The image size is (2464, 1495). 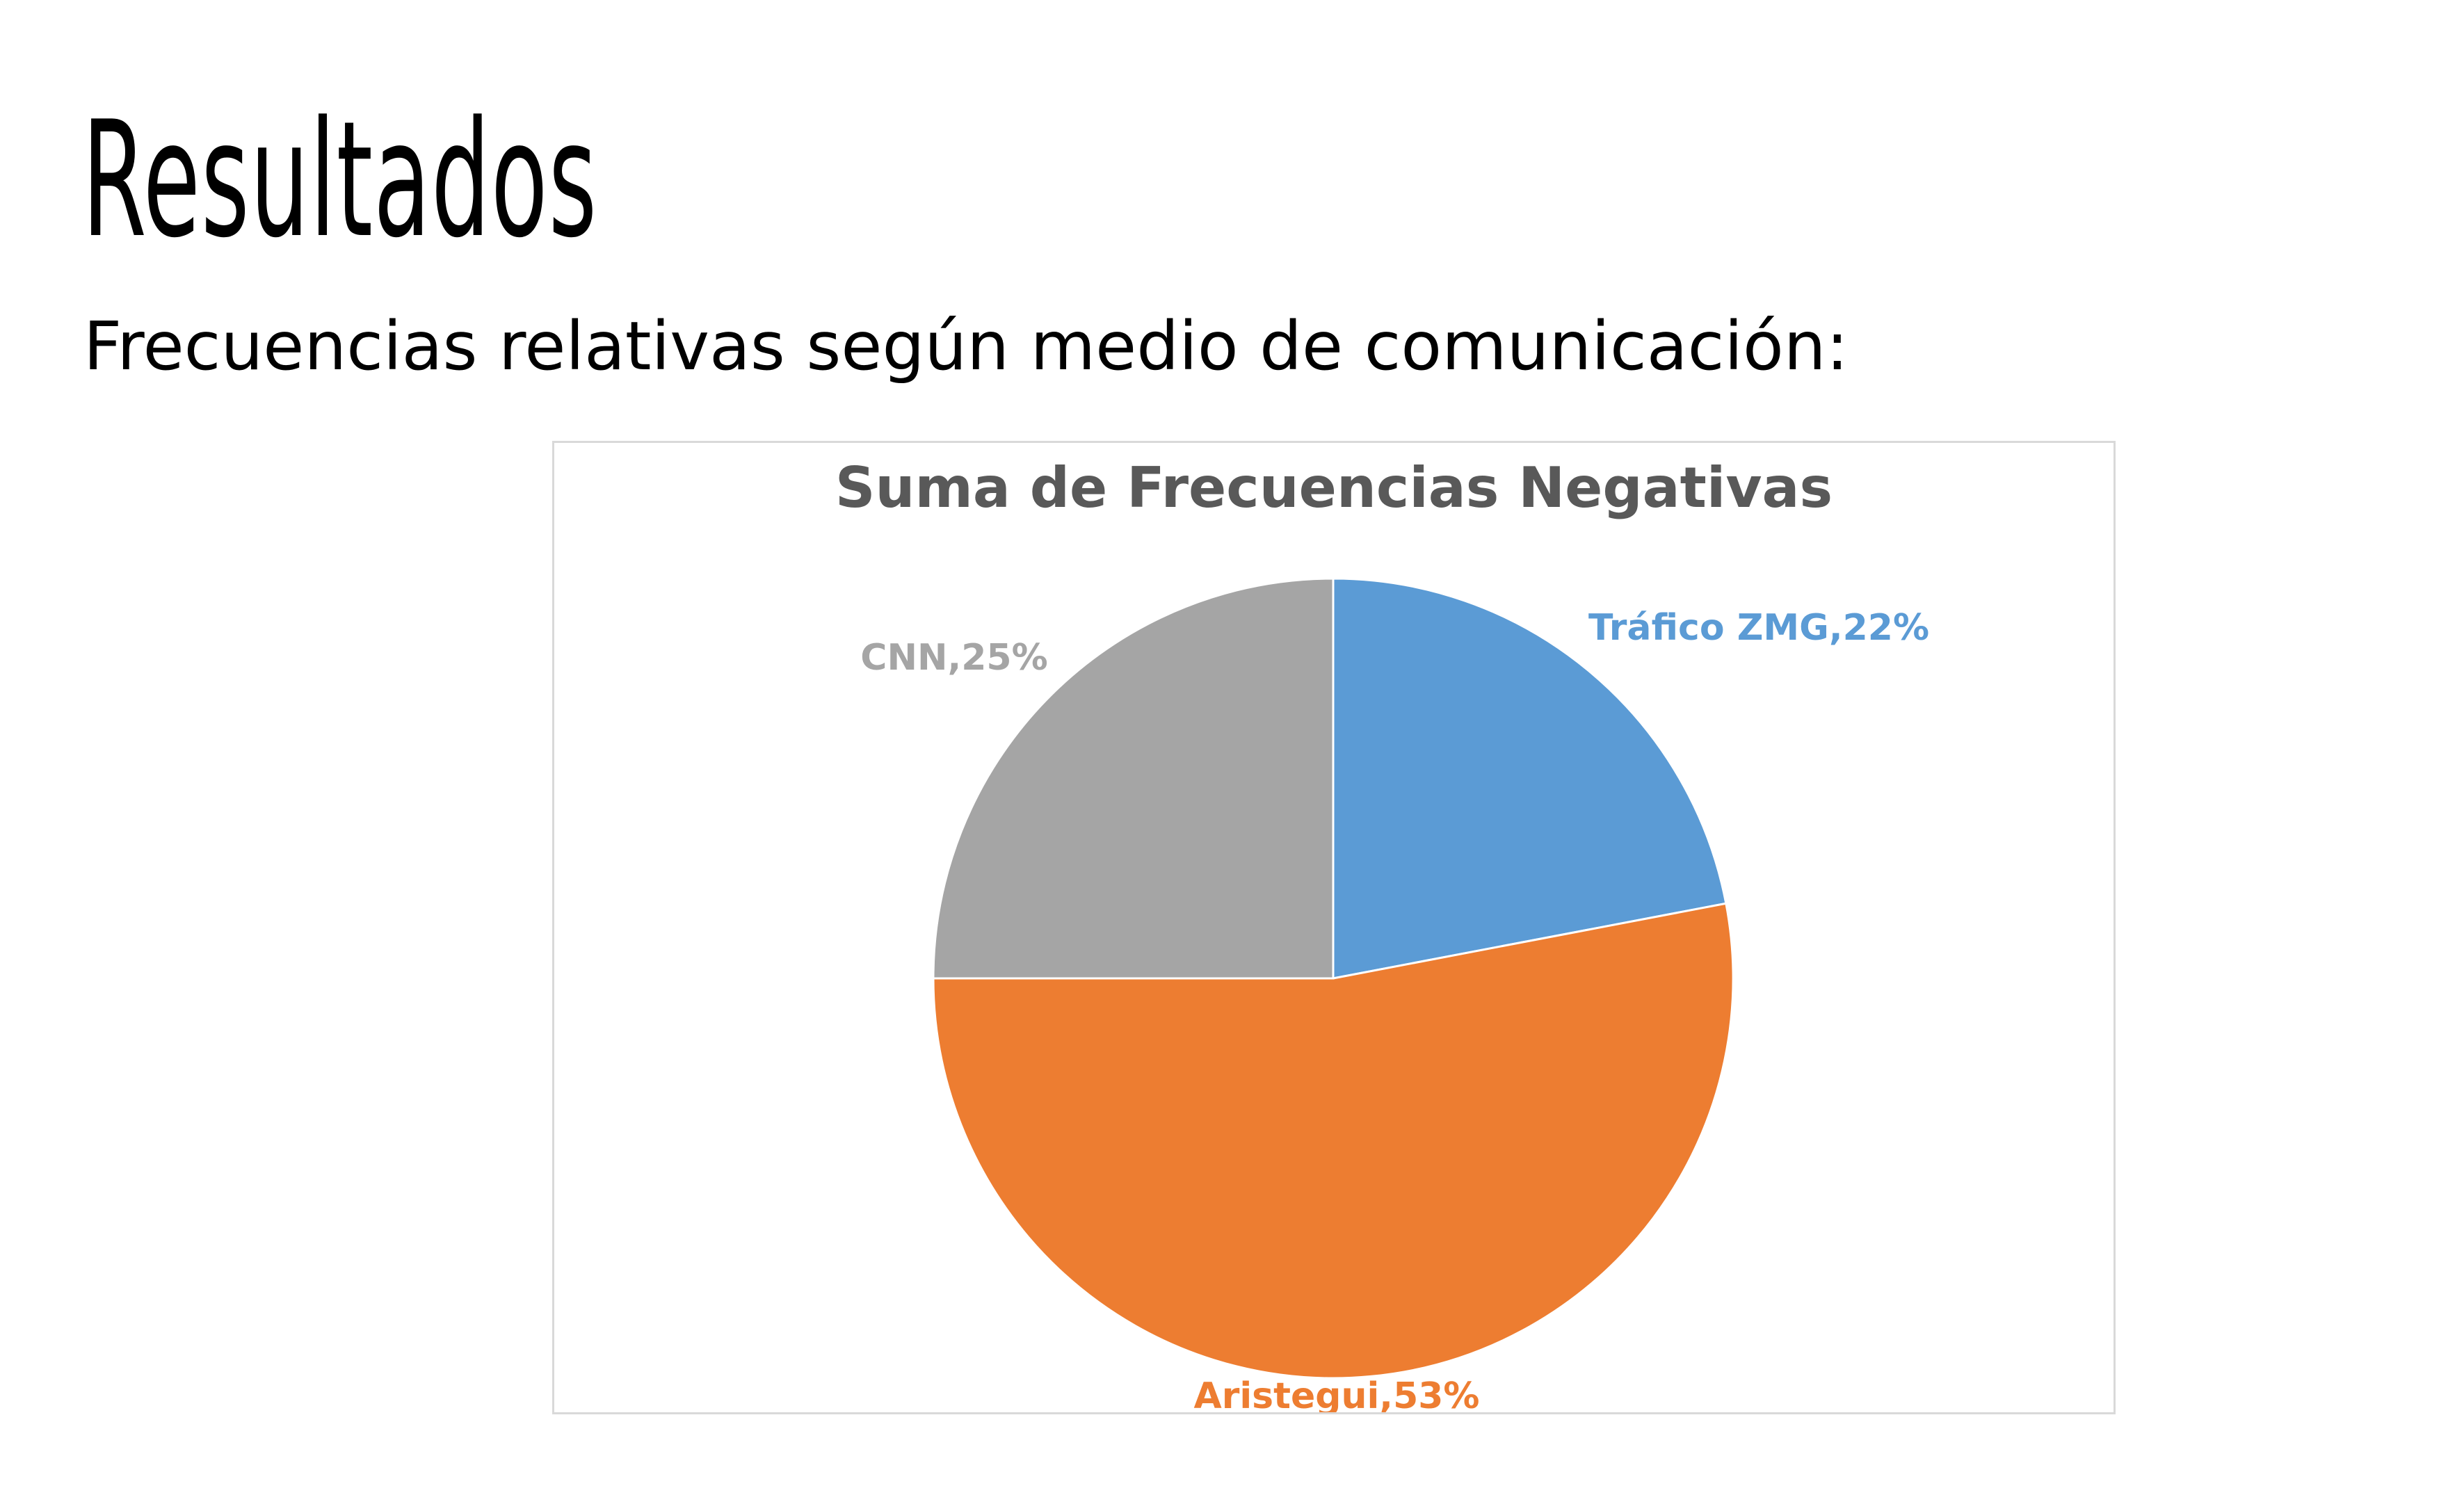 I want to click on slide-title: Resultados, so click(x=340, y=180).